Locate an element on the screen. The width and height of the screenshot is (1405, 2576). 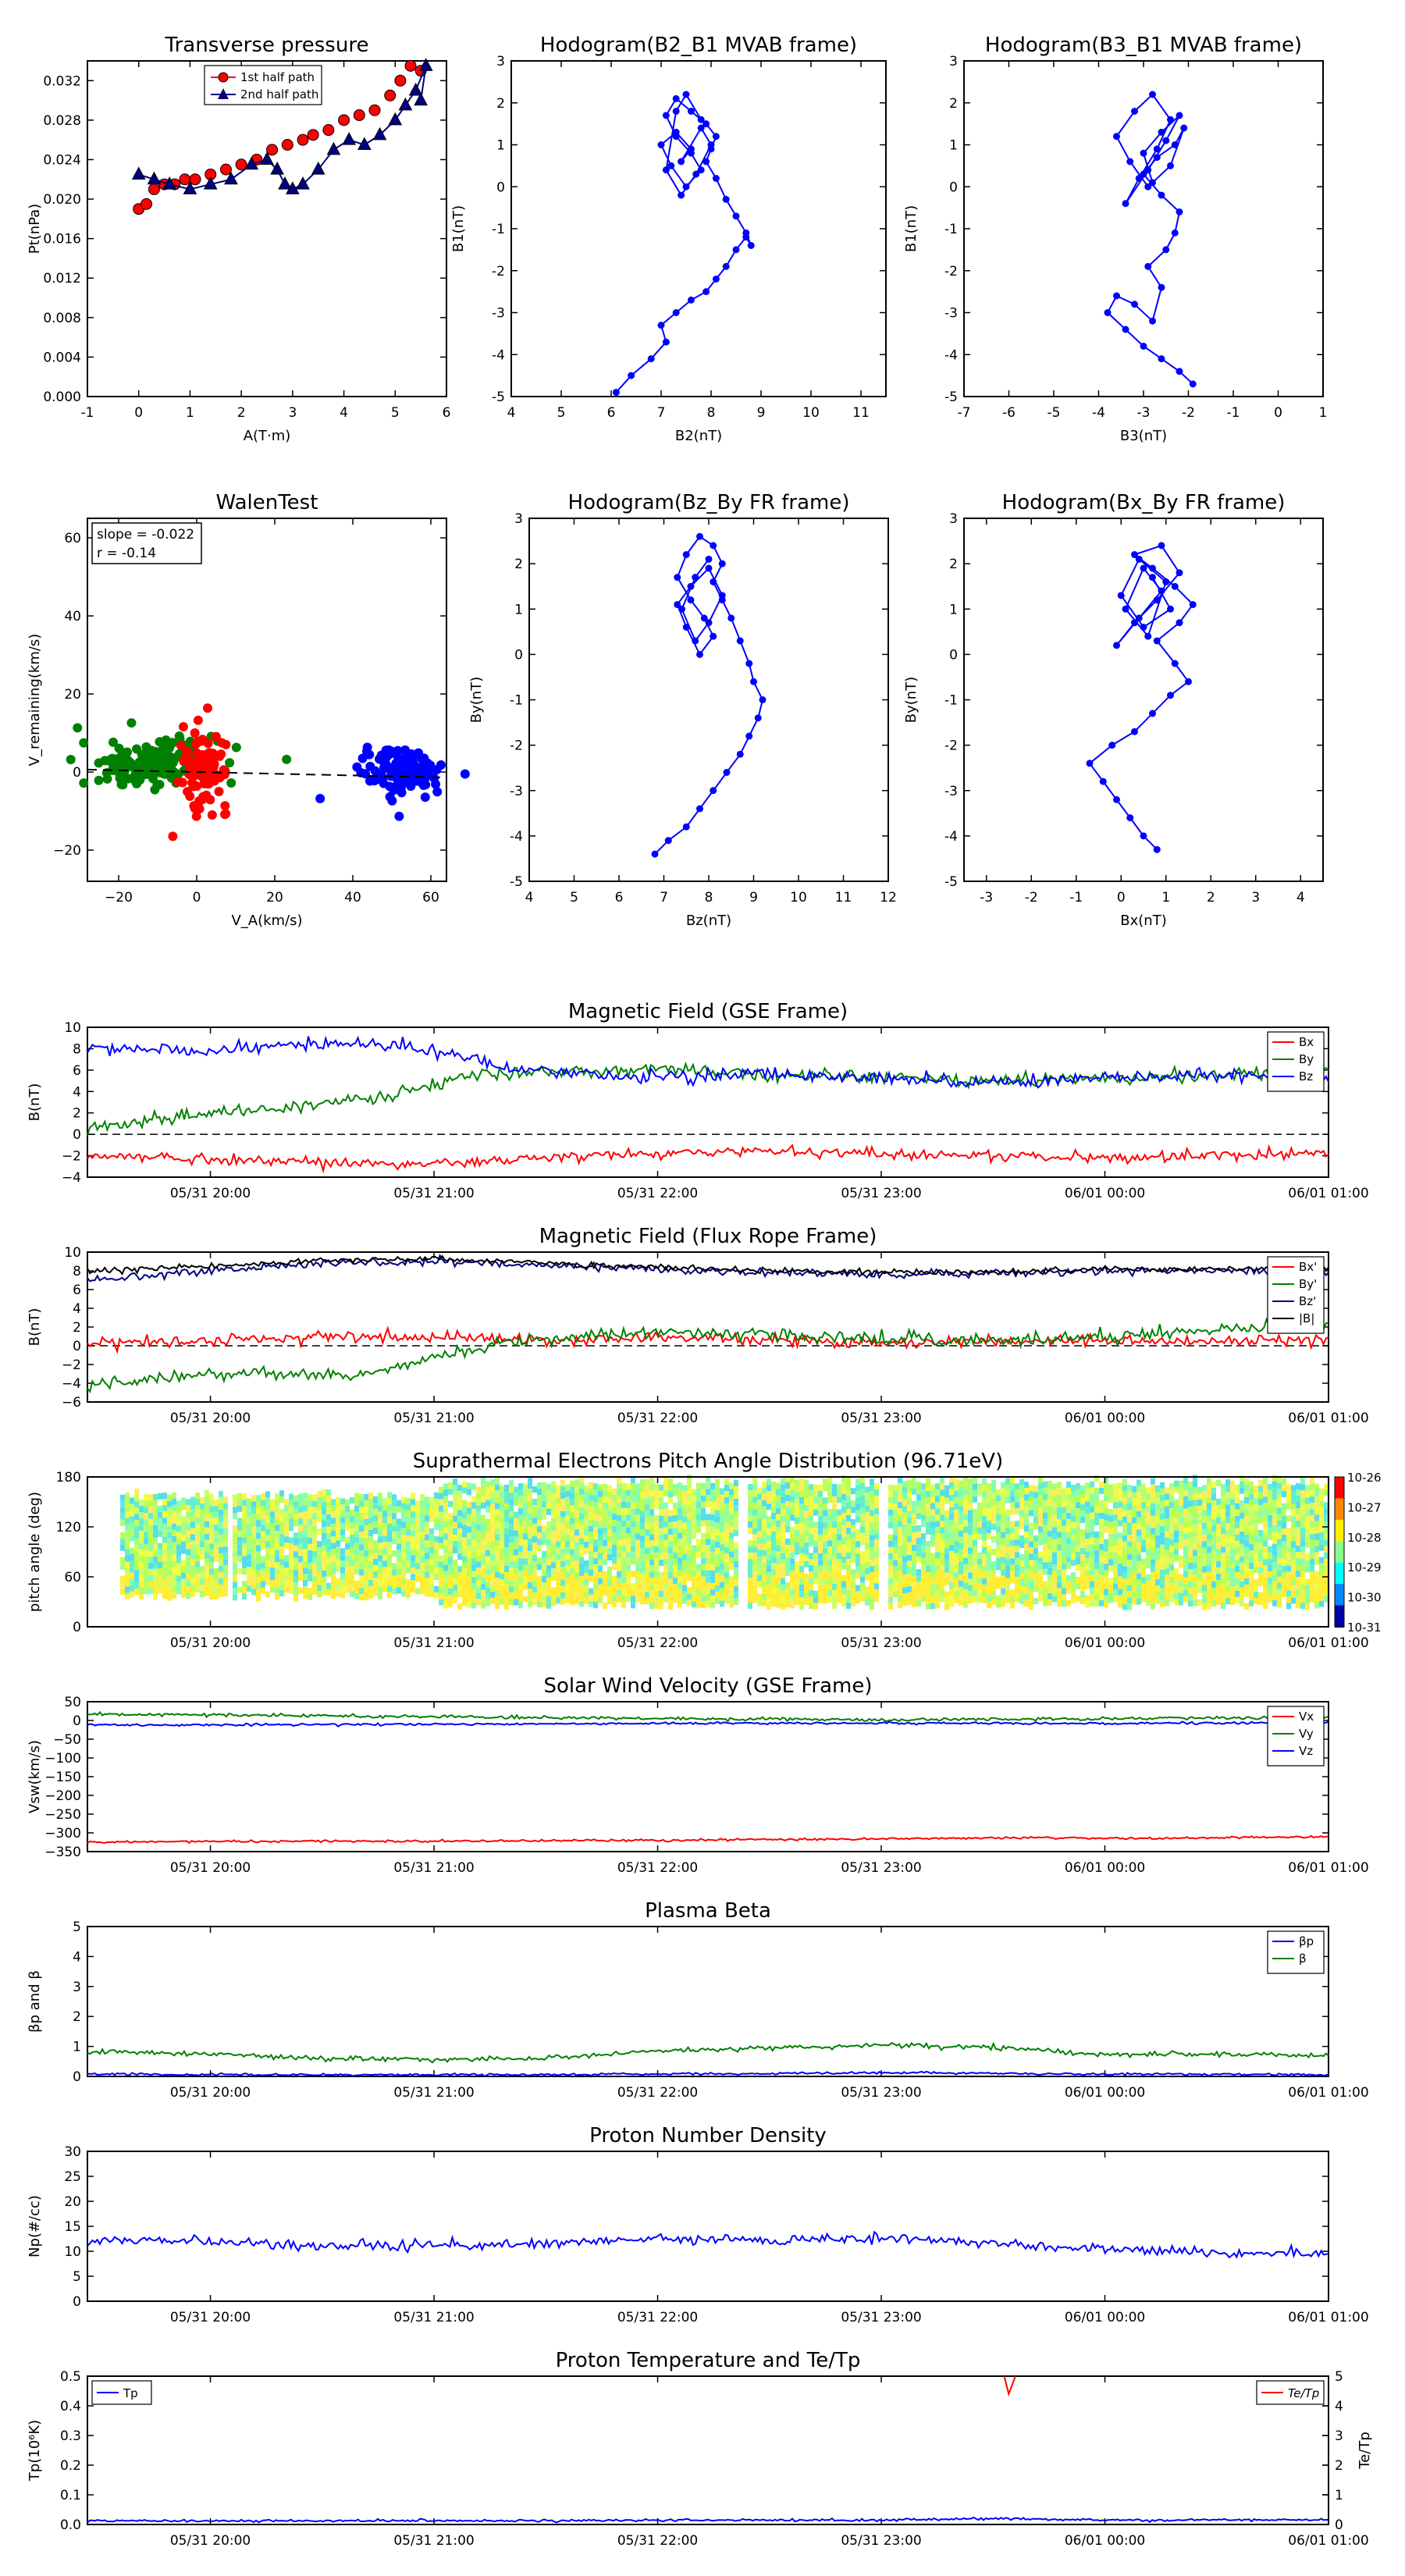
hodogram-b3-b1-xtick-label: -7 is located at coordinates (964, 413).